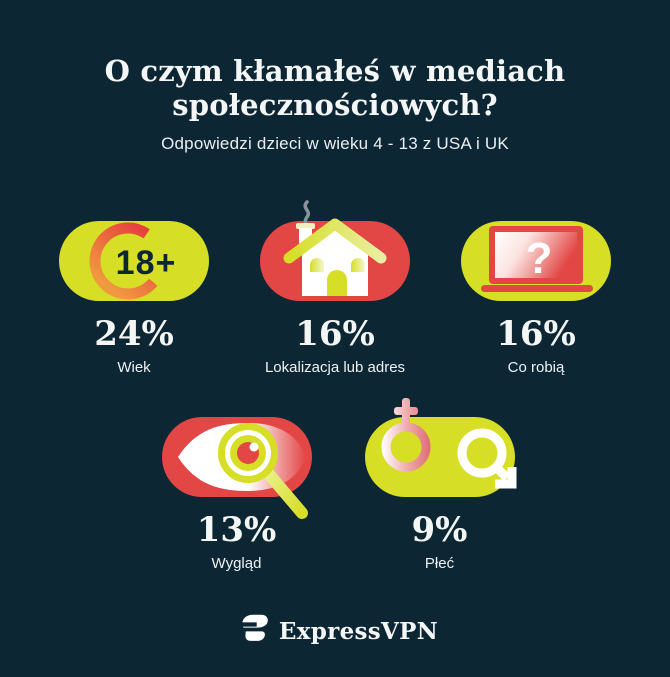 The image size is (670, 677). I want to click on stat-item-appearance: 13% Wygląd, so click(236, 484).